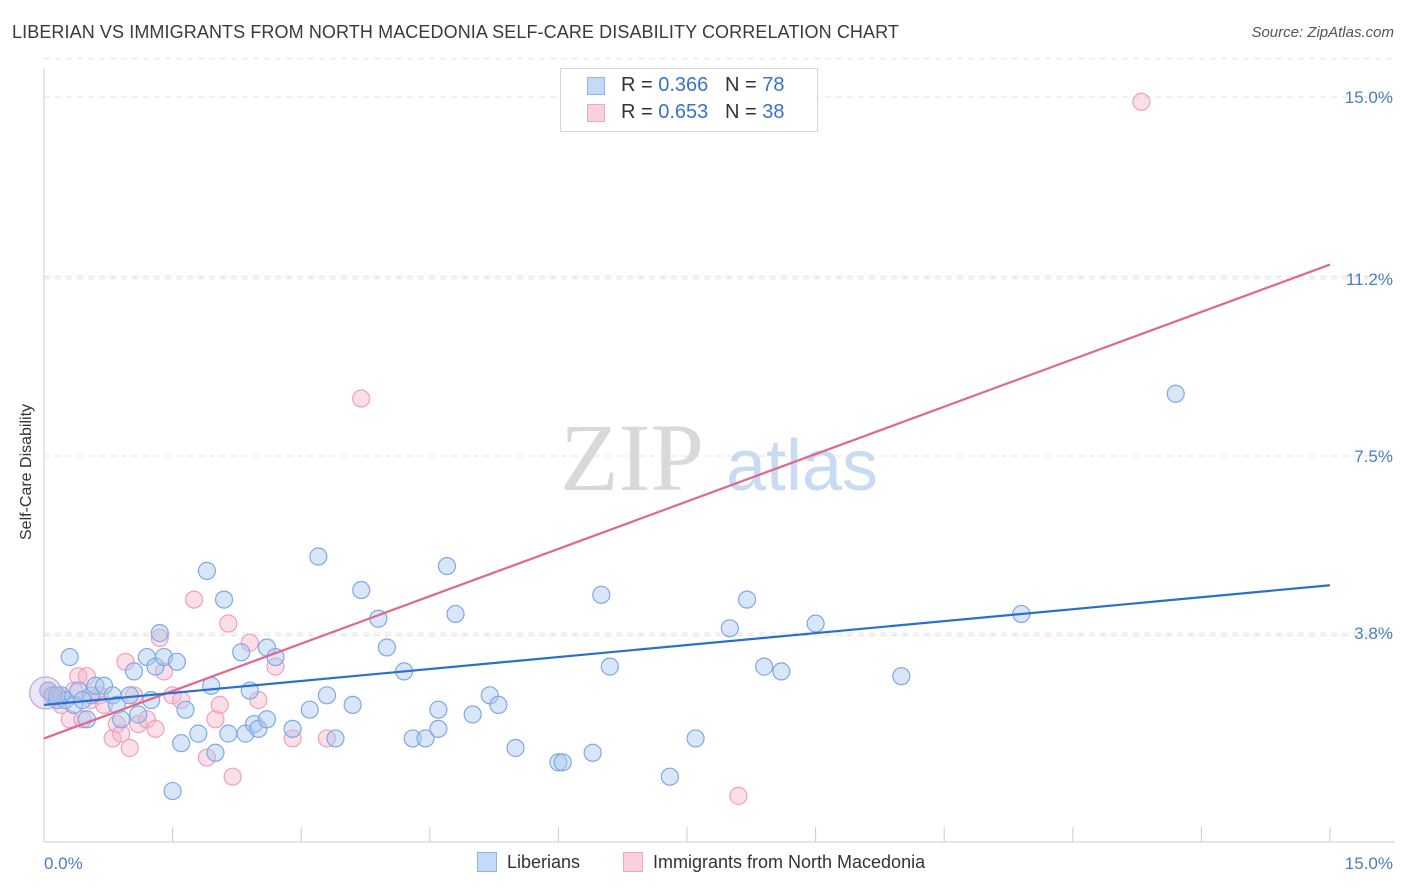 The image size is (1406, 892). What do you see at coordinates (63, 863) in the screenshot?
I see `x-tick-label: 0.0%` at bounding box center [63, 863].